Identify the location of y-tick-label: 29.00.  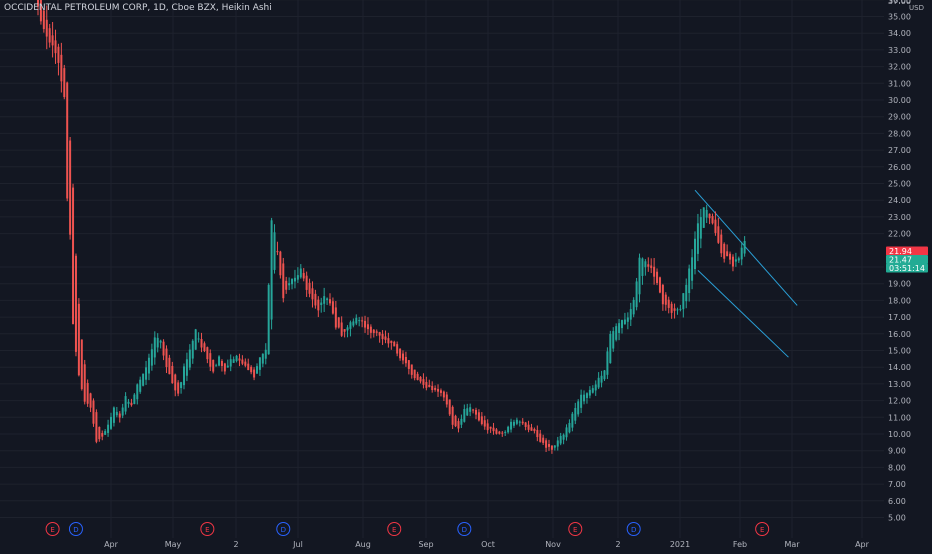
(899, 117).